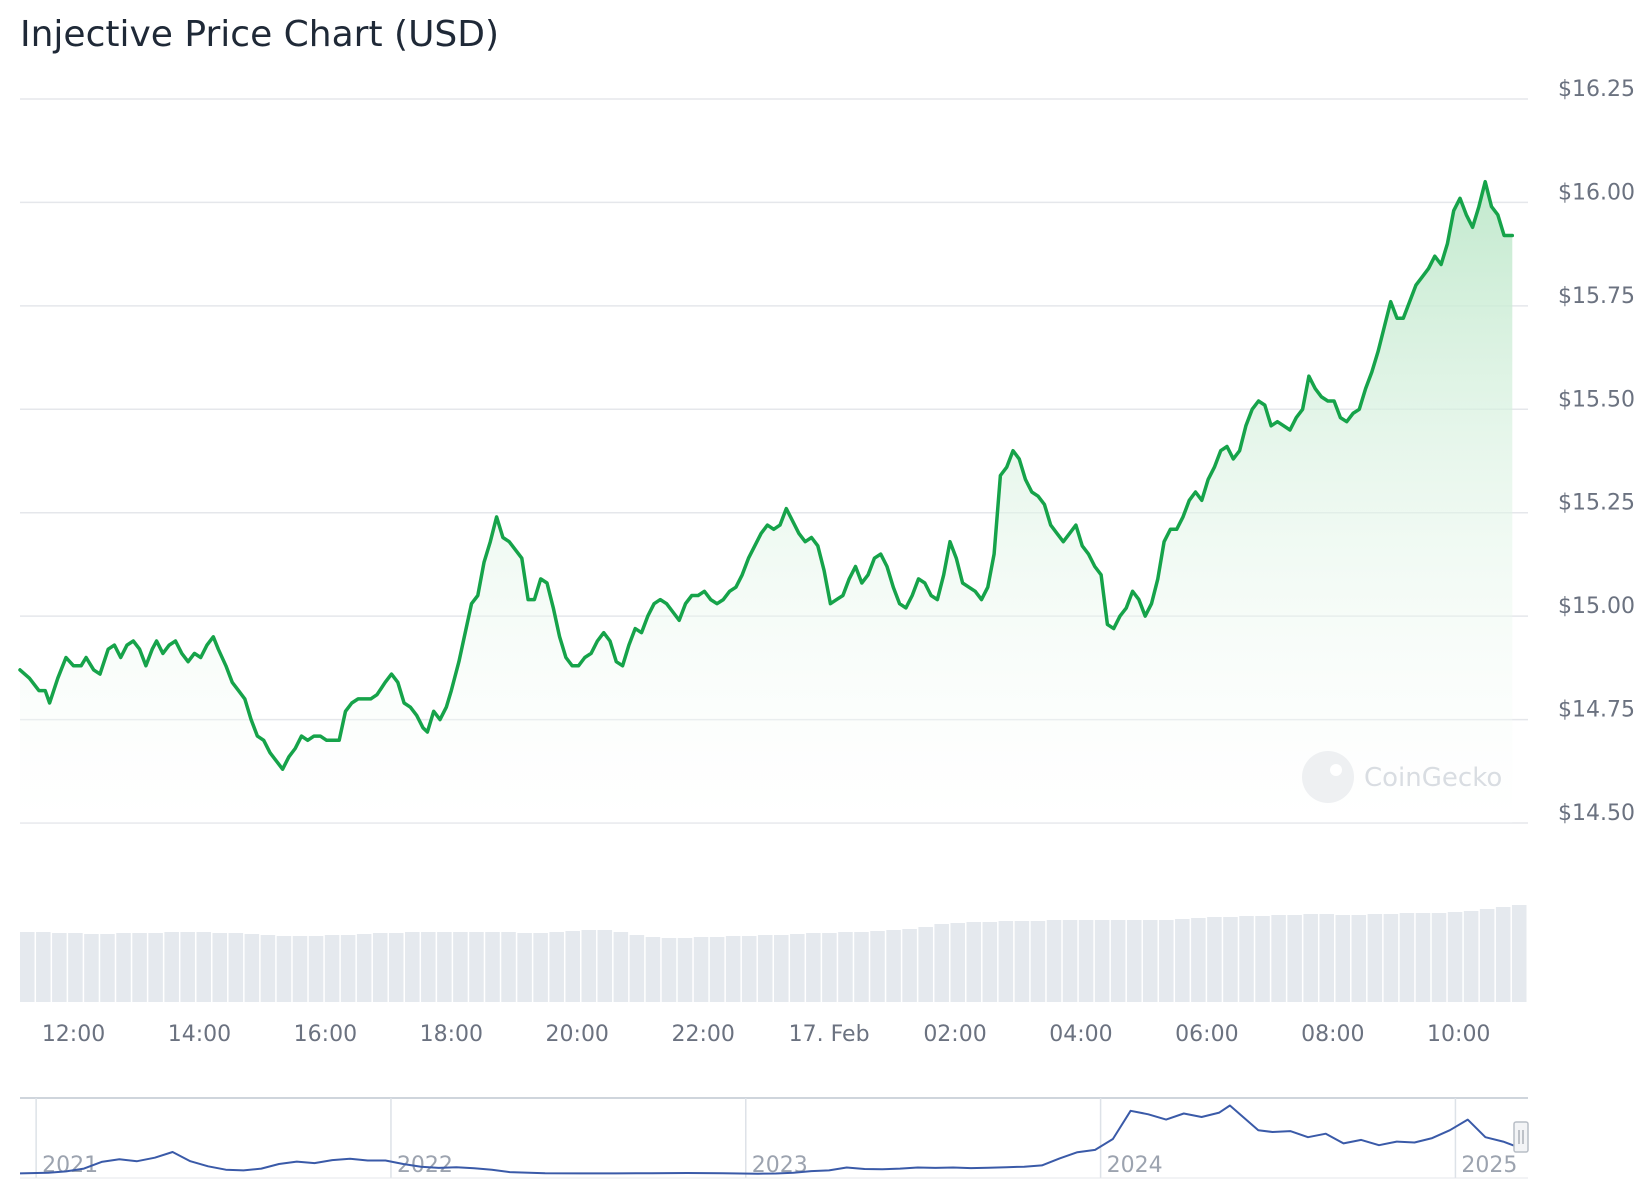  Describe the element at coordinates (1596, 192) in the screenshot. I see `y-tick-label: $16.00` at that location.